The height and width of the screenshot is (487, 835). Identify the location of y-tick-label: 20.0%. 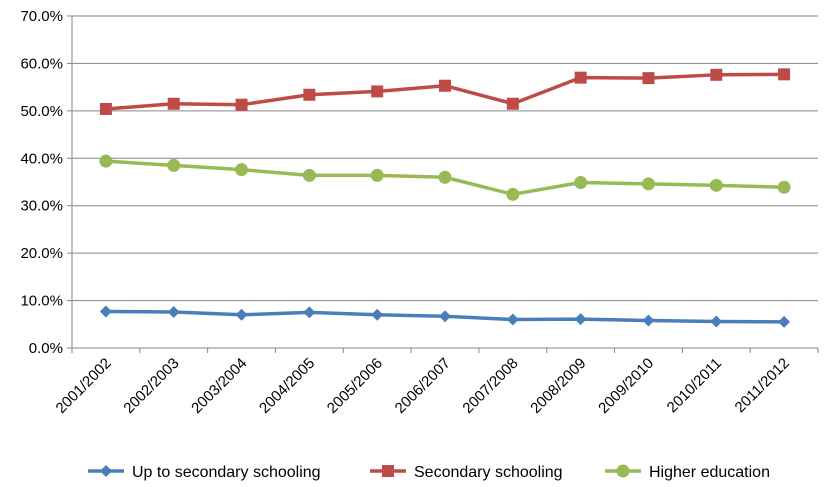
(41, 253).